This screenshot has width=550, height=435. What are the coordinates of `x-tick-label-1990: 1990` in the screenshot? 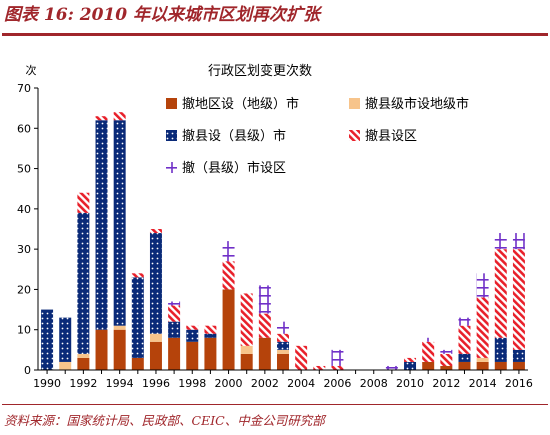 It's located at (47, 383).